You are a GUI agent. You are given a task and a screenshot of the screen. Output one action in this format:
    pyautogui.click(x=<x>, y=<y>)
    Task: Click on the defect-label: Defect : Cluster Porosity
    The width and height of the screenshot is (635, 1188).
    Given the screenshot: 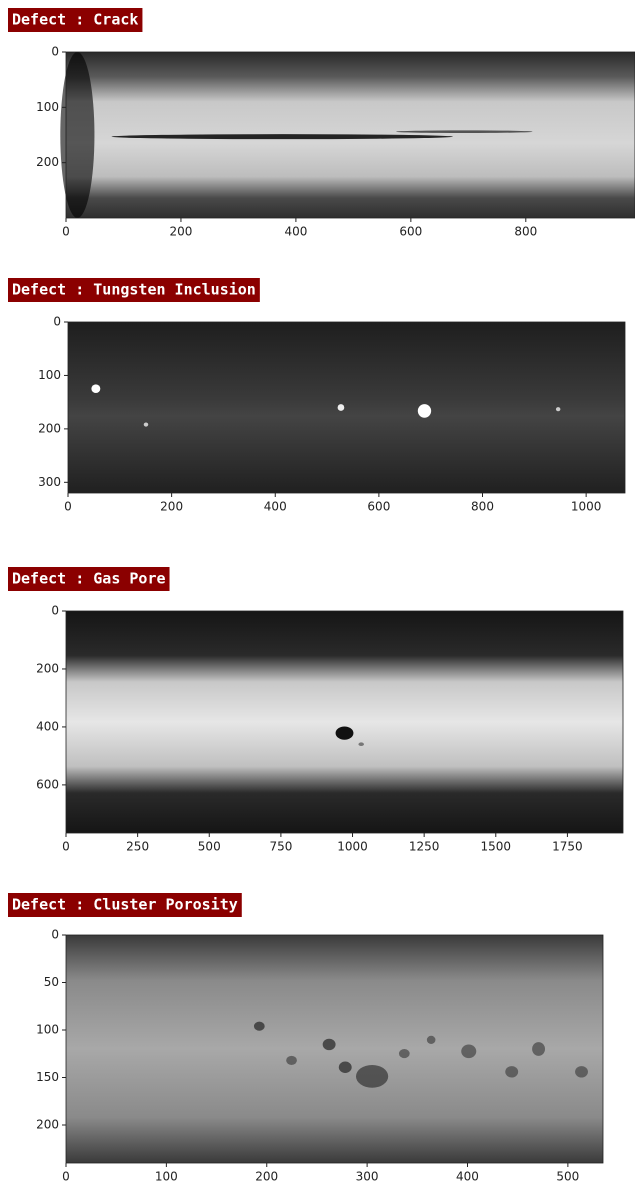 What is the action you would take?
    pyautogui.click(x=125, y=905)
    